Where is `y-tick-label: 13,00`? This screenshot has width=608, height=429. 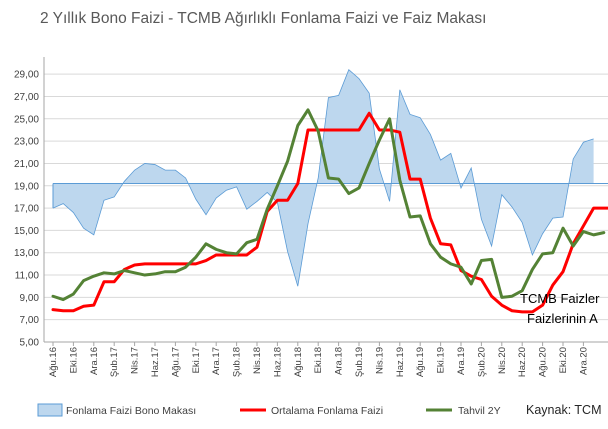
y-tick-label: 13,00 is located at coordinates (26, 253).